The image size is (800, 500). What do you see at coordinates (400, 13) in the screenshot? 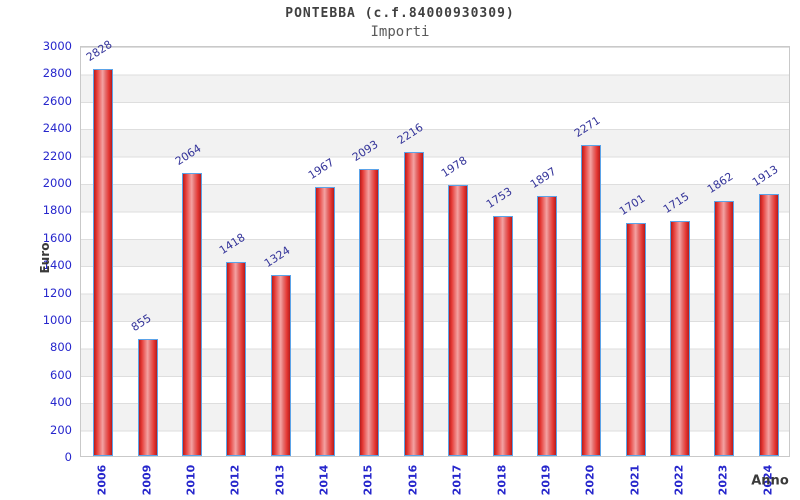
I see `chart-title: PONTEBBA (c.f.84000930309)` at bounding box center [400, 13].